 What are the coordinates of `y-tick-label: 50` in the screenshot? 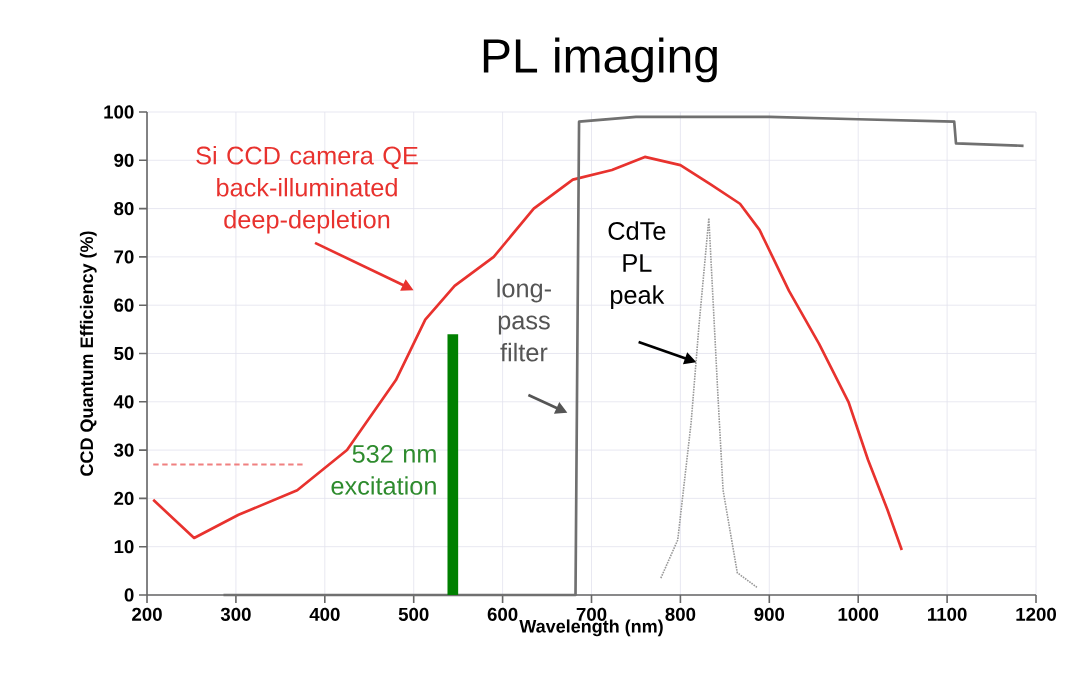 It's located at (124, 353).